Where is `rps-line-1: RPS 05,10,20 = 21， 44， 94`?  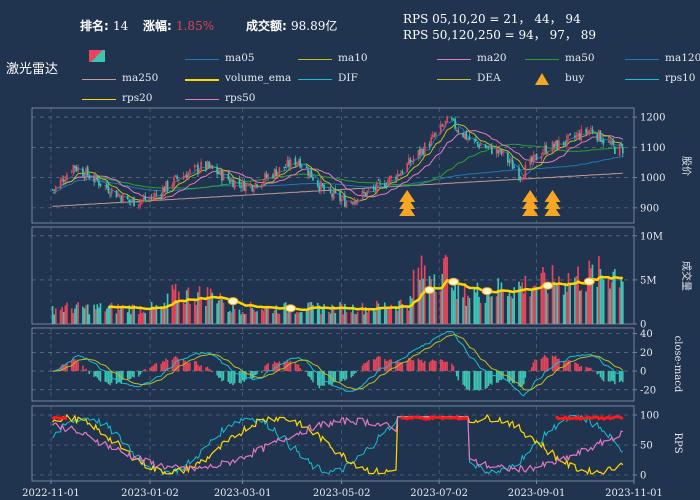
rps-line-1: RPS 05,10,20 = 21， 44， 94 is located at coordinates (492, 19).